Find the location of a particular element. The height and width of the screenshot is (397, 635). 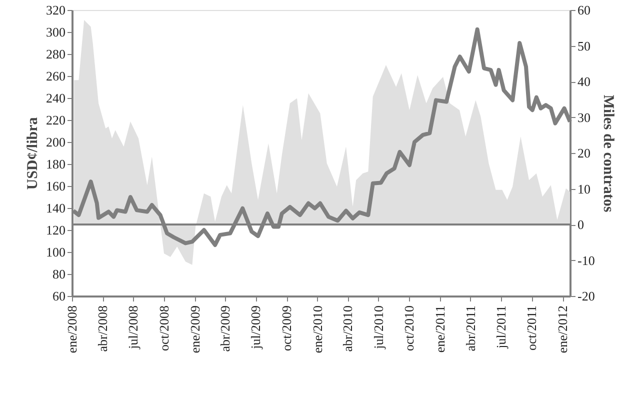

x-tick-label: ene/2012 is located at coordinates (562, 330).